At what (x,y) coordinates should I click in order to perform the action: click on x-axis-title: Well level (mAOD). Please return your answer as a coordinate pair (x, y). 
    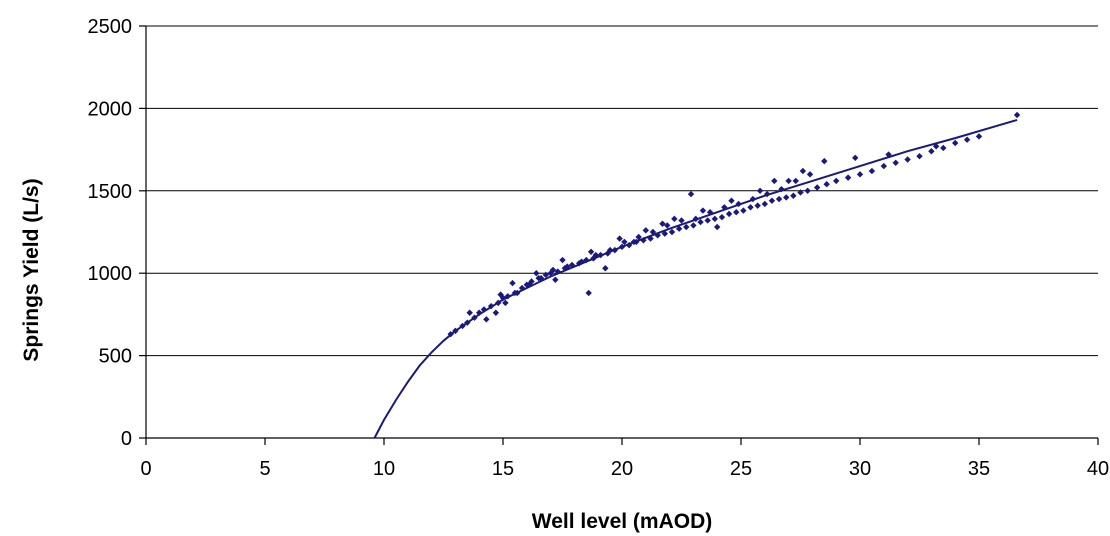
    Looking at the image, I should click on (622, 521).